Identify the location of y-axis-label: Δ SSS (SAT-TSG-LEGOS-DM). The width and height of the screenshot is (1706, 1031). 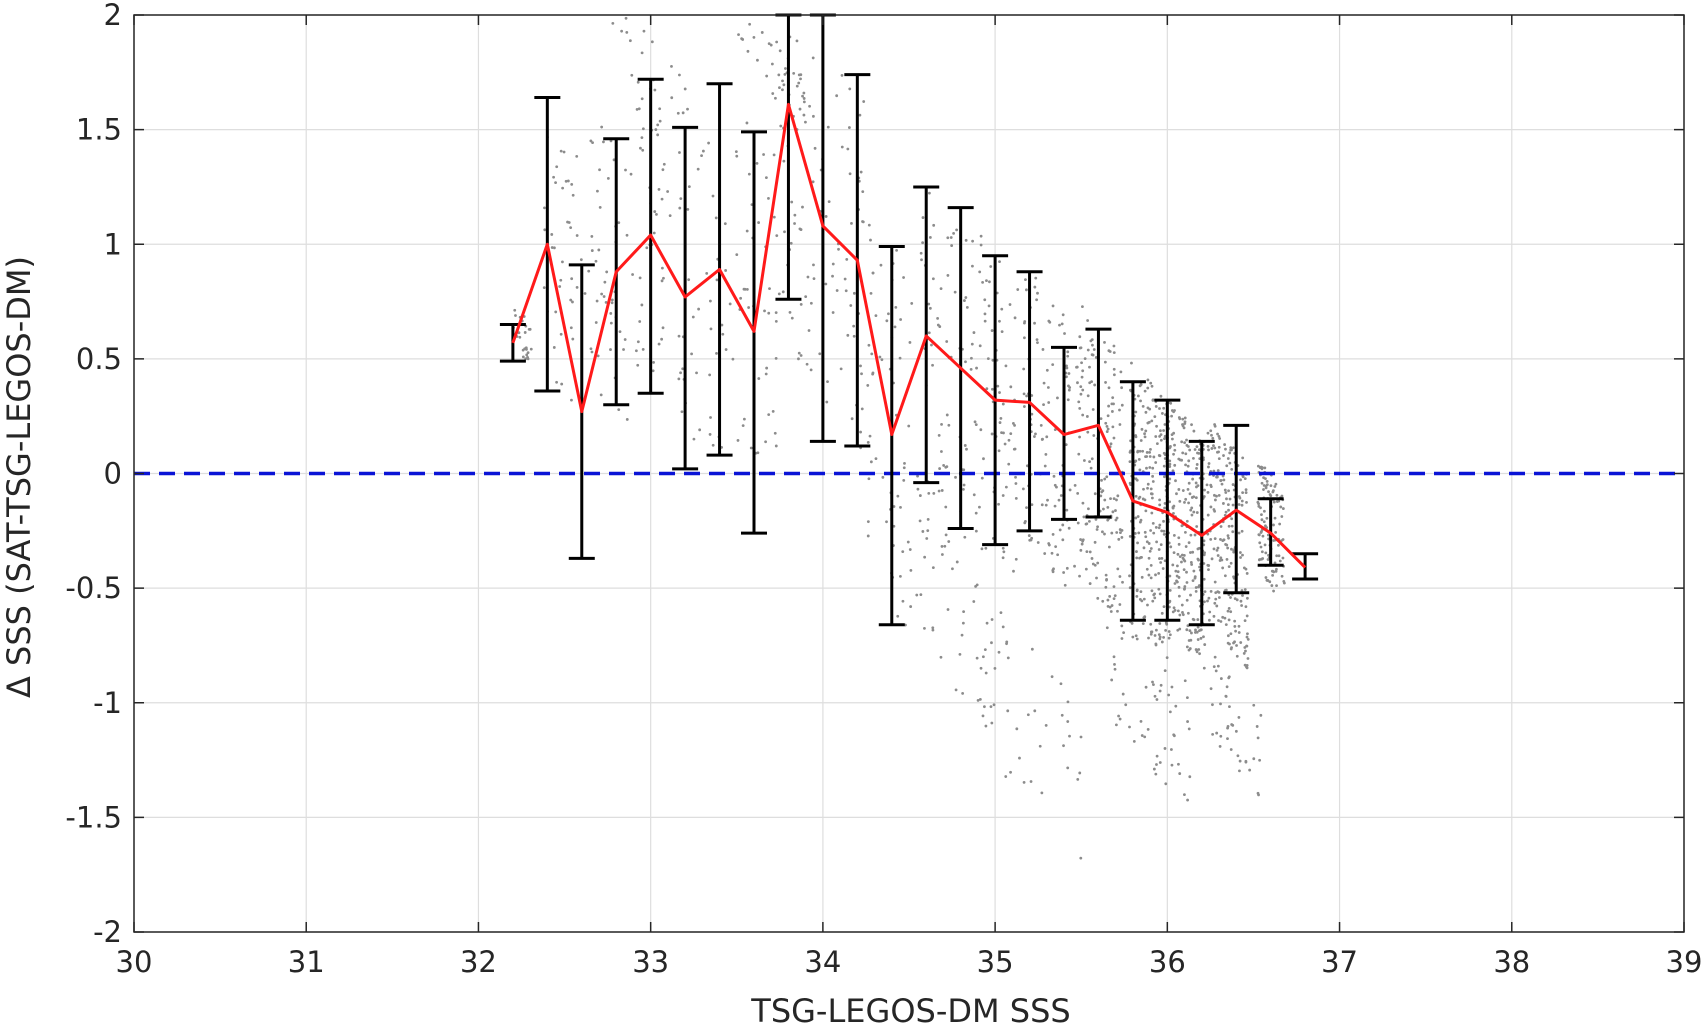
(19, 477).